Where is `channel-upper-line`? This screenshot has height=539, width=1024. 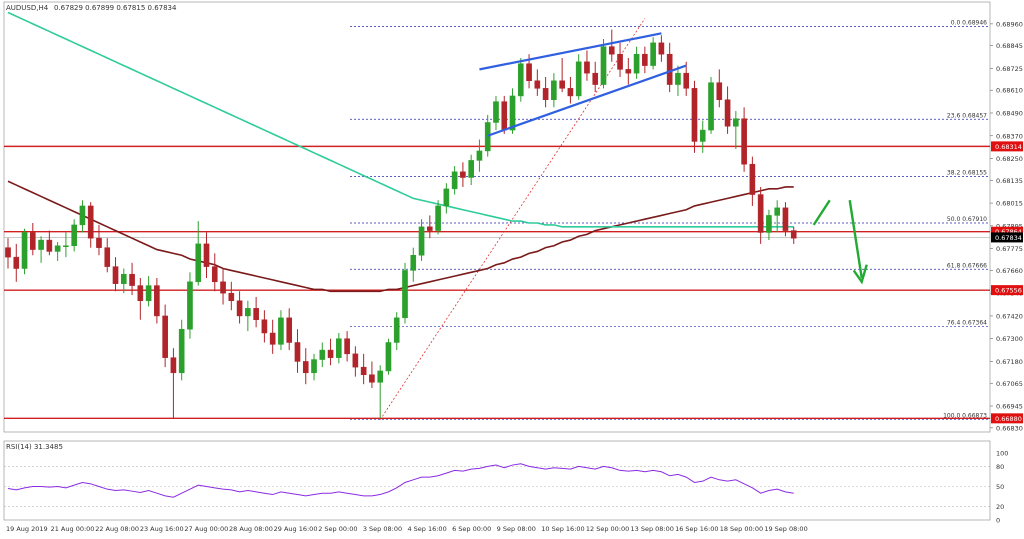 channel-upper-line is located at coordinates (570, 51).